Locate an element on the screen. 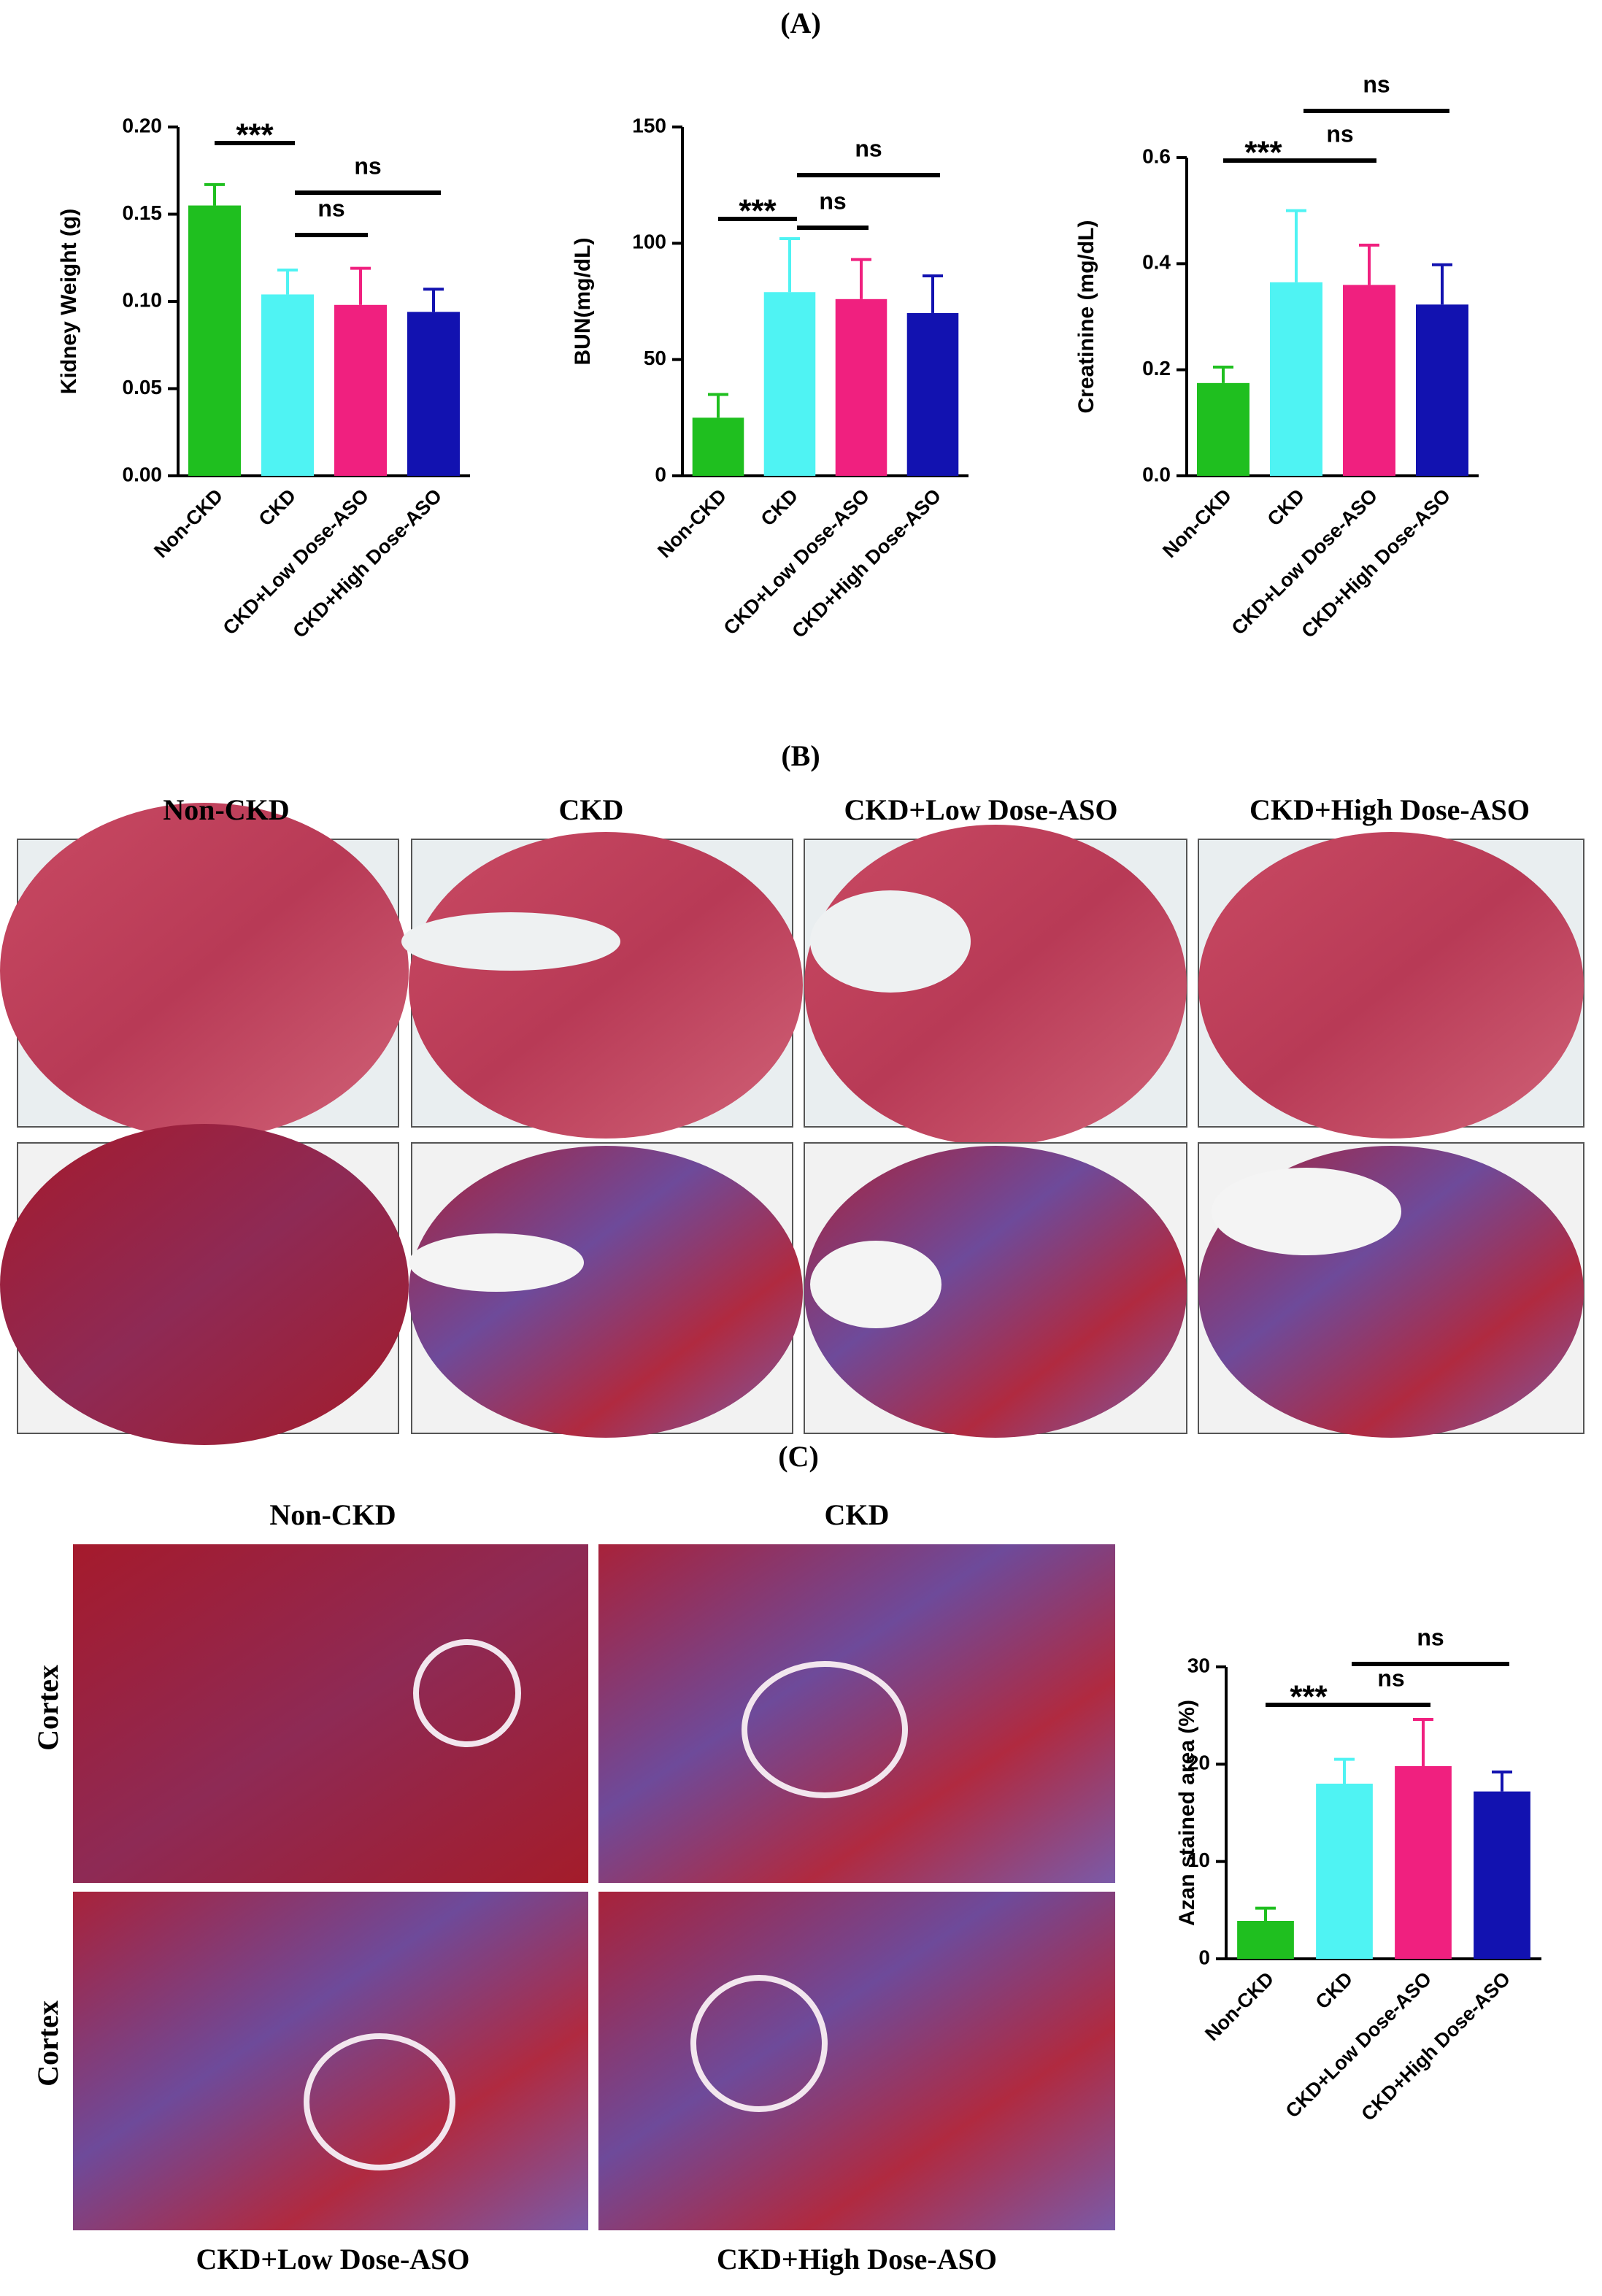  y-tick-label: 0.4 is located at coordinates (1156, 262).